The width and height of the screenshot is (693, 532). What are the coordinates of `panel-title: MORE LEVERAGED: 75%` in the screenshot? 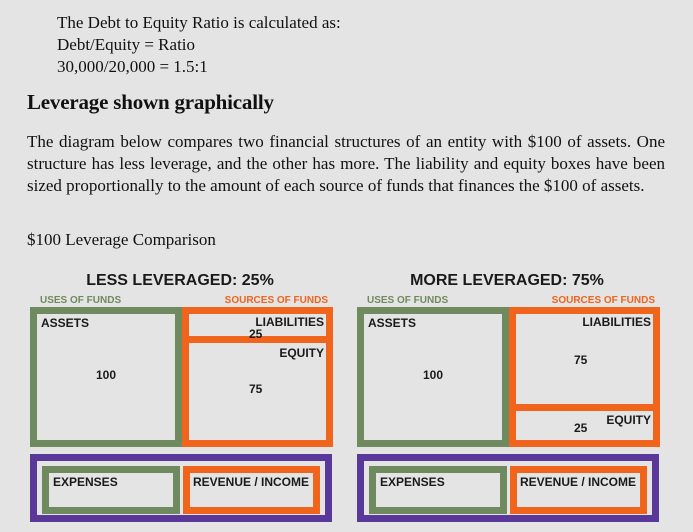 It's located at (507, 280).